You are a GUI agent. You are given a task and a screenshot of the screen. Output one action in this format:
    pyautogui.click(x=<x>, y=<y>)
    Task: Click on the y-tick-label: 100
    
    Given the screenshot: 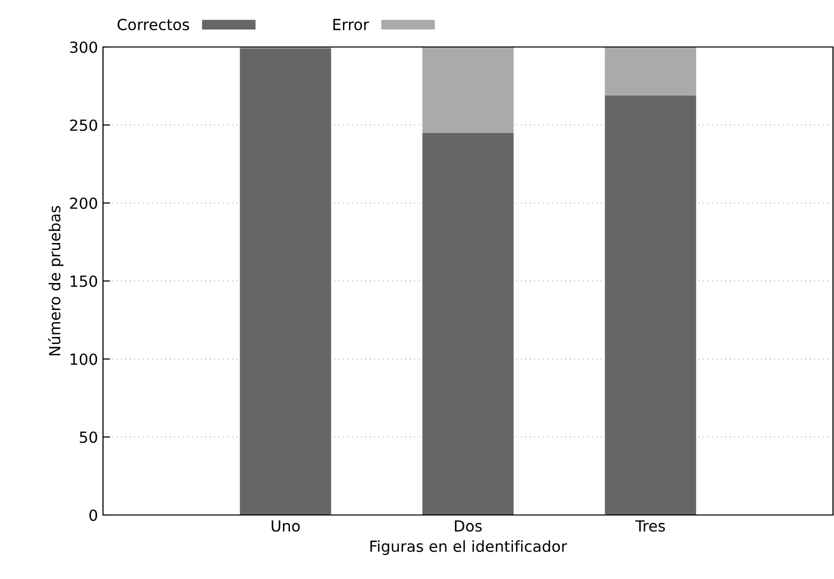 What is the action you would take?
    pyautogui.click(x=84, y=359)
    